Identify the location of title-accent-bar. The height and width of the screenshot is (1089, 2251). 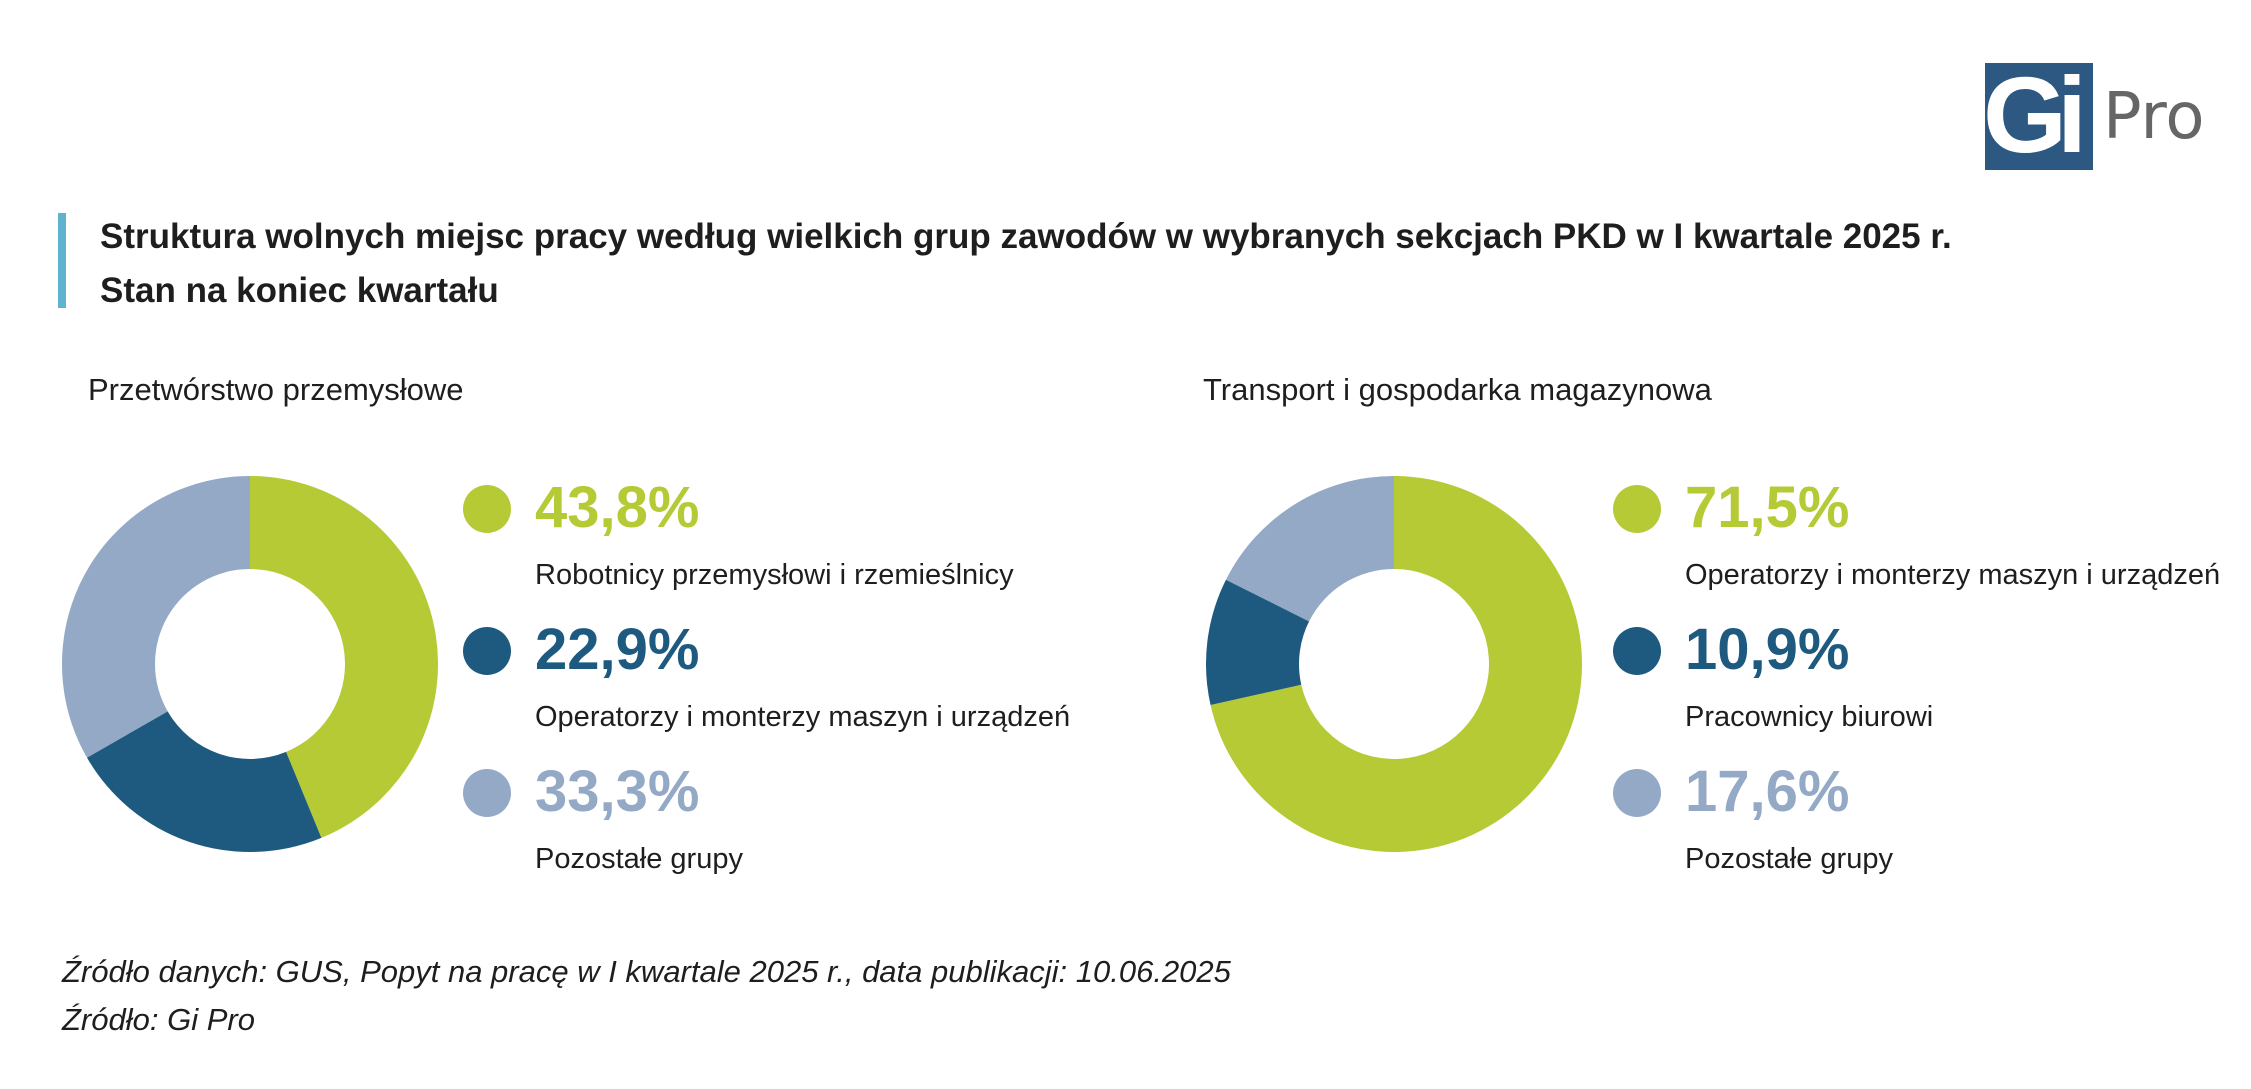
(62, 260).